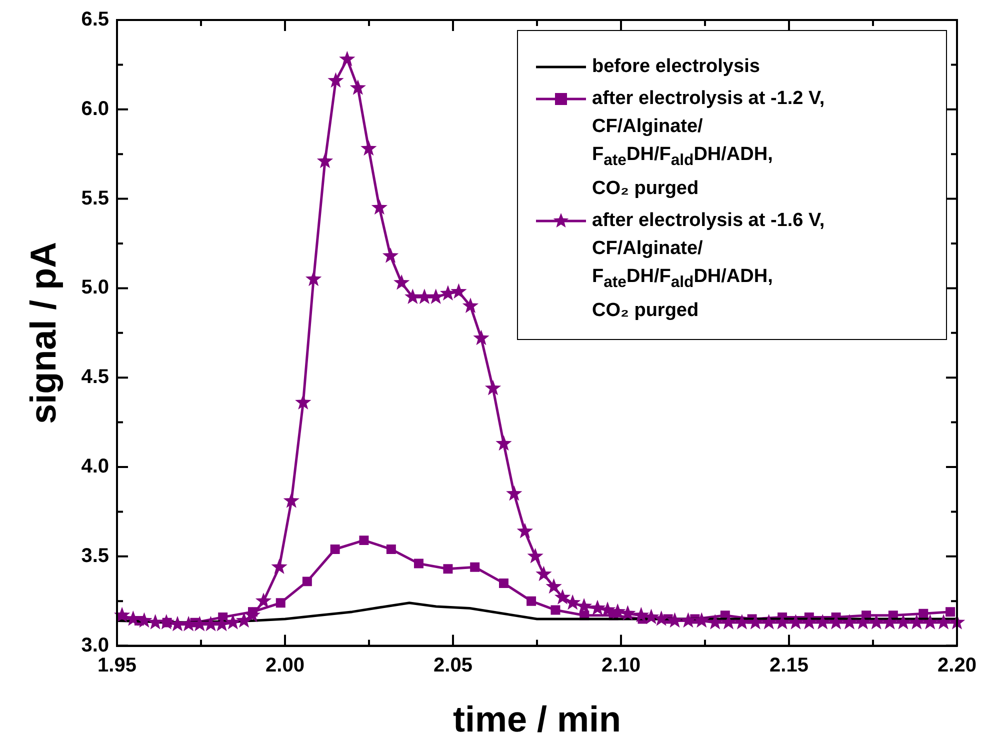 Image resolution: width=987 pixels, height=749 pixels. I want to click on y-tick-label: 4.5, so click(95, 377).